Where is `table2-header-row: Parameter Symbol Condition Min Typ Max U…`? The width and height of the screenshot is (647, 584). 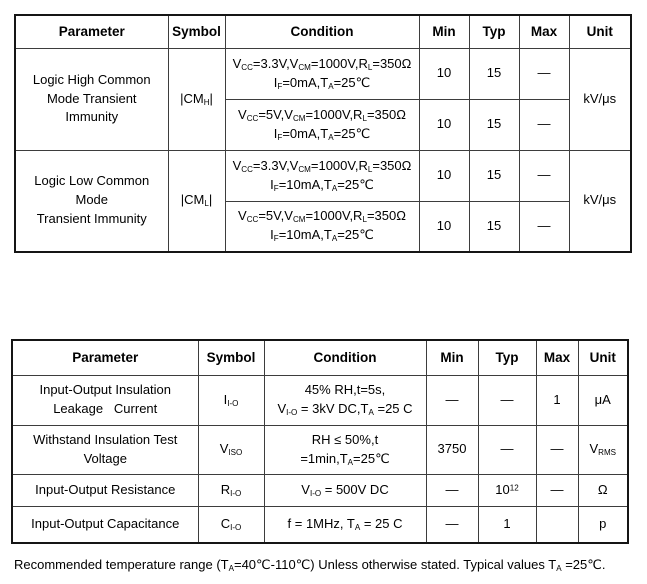 table2-header-row: Parameter Symbol Condition Min Typ Max U… is located at coordinates (320, 357).